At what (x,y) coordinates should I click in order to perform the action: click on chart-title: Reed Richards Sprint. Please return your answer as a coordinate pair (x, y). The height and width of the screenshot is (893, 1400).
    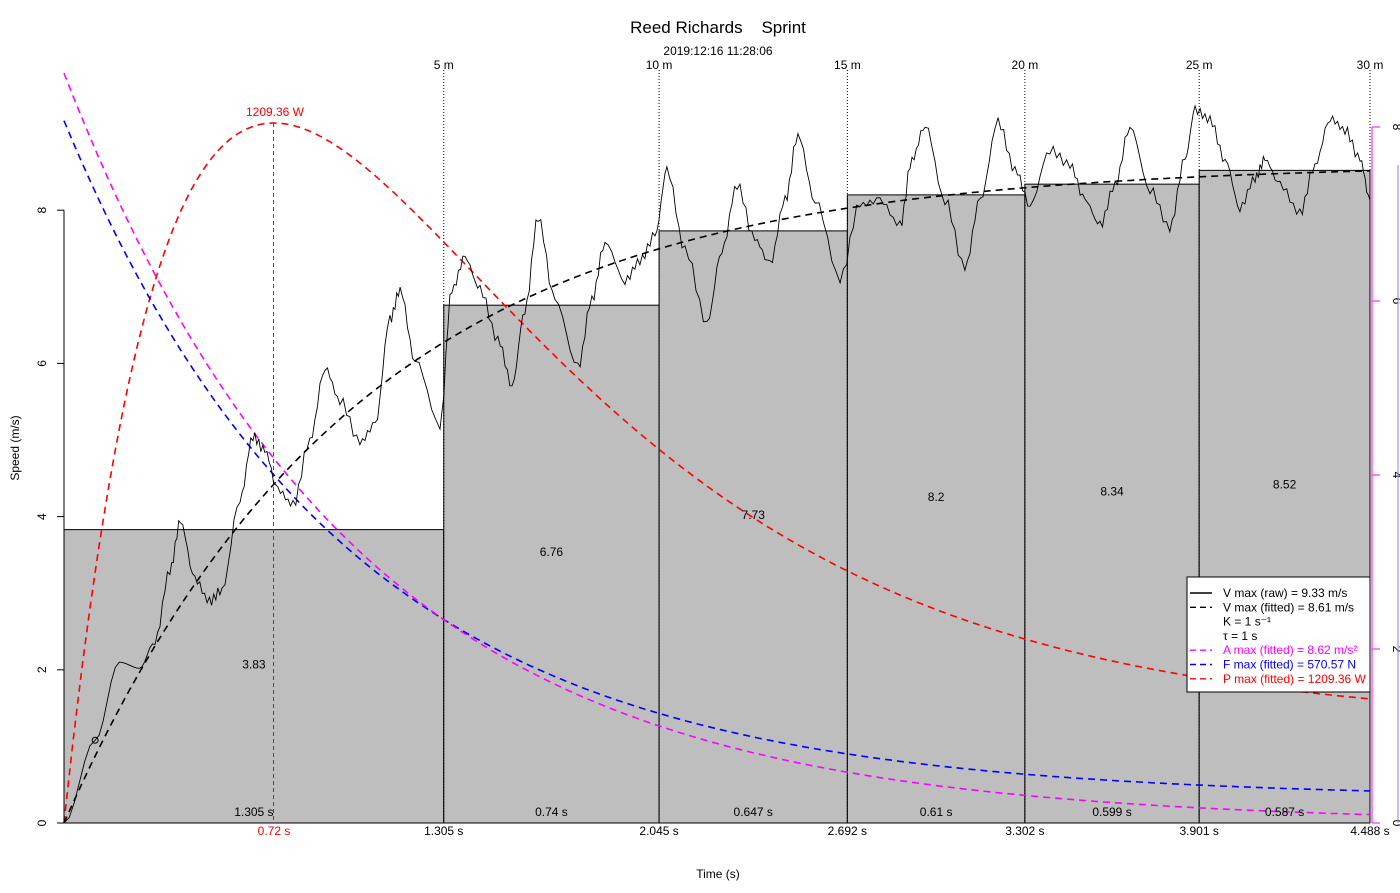
    Looking at the image, I should click on (718, 27).